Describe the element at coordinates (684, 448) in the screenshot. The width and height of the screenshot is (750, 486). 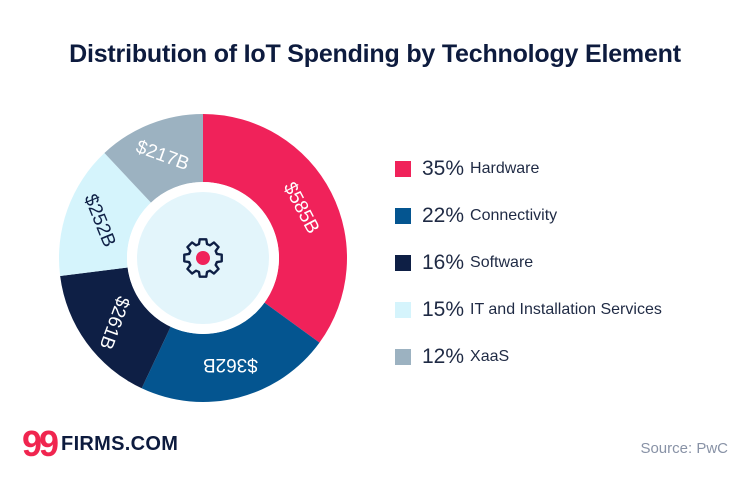
I see `source-note: Source: PwC` at that location.